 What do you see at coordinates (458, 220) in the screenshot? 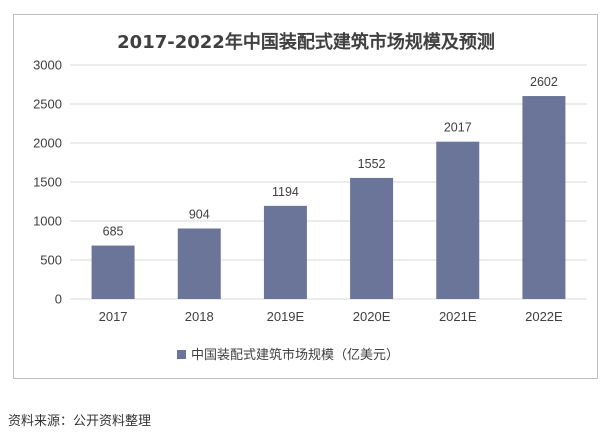
I see `bar-2021E` at bounding box center [458, 220].